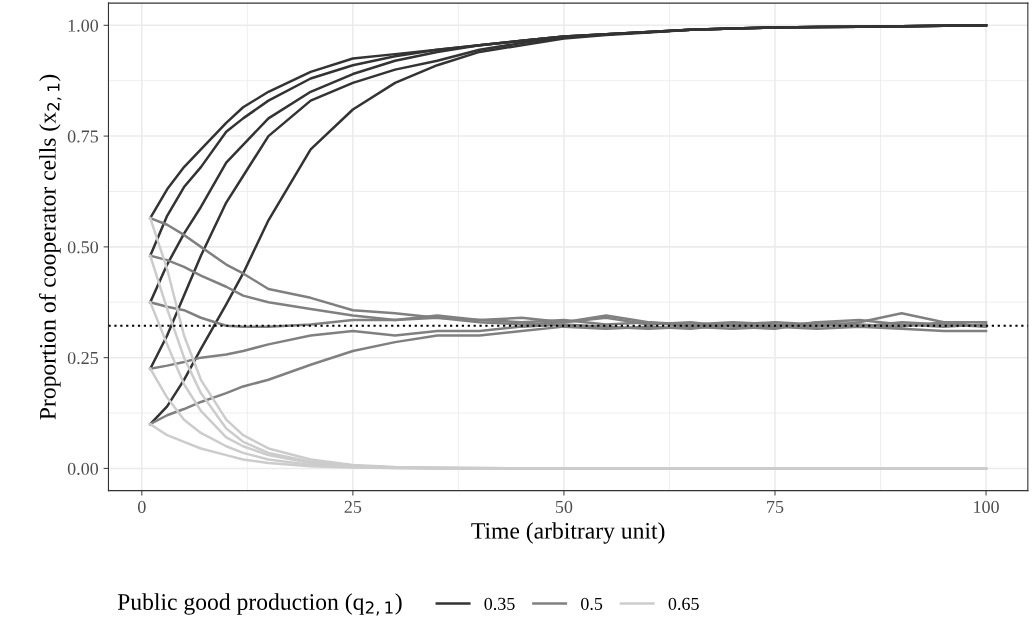  I want to click on y-tick-label: 0.25, so click(83, 358).